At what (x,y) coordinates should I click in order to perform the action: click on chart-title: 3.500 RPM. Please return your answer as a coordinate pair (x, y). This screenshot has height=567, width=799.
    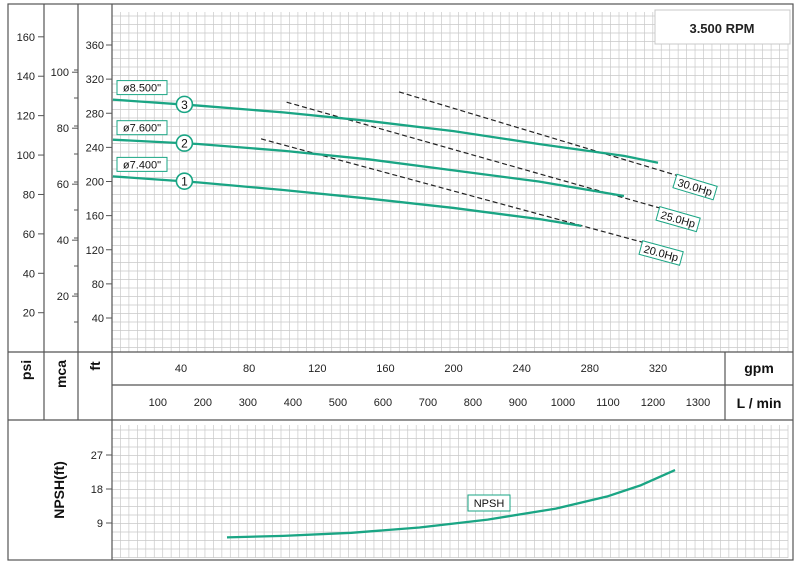
    Looking at the image, I should click on (721, 28).